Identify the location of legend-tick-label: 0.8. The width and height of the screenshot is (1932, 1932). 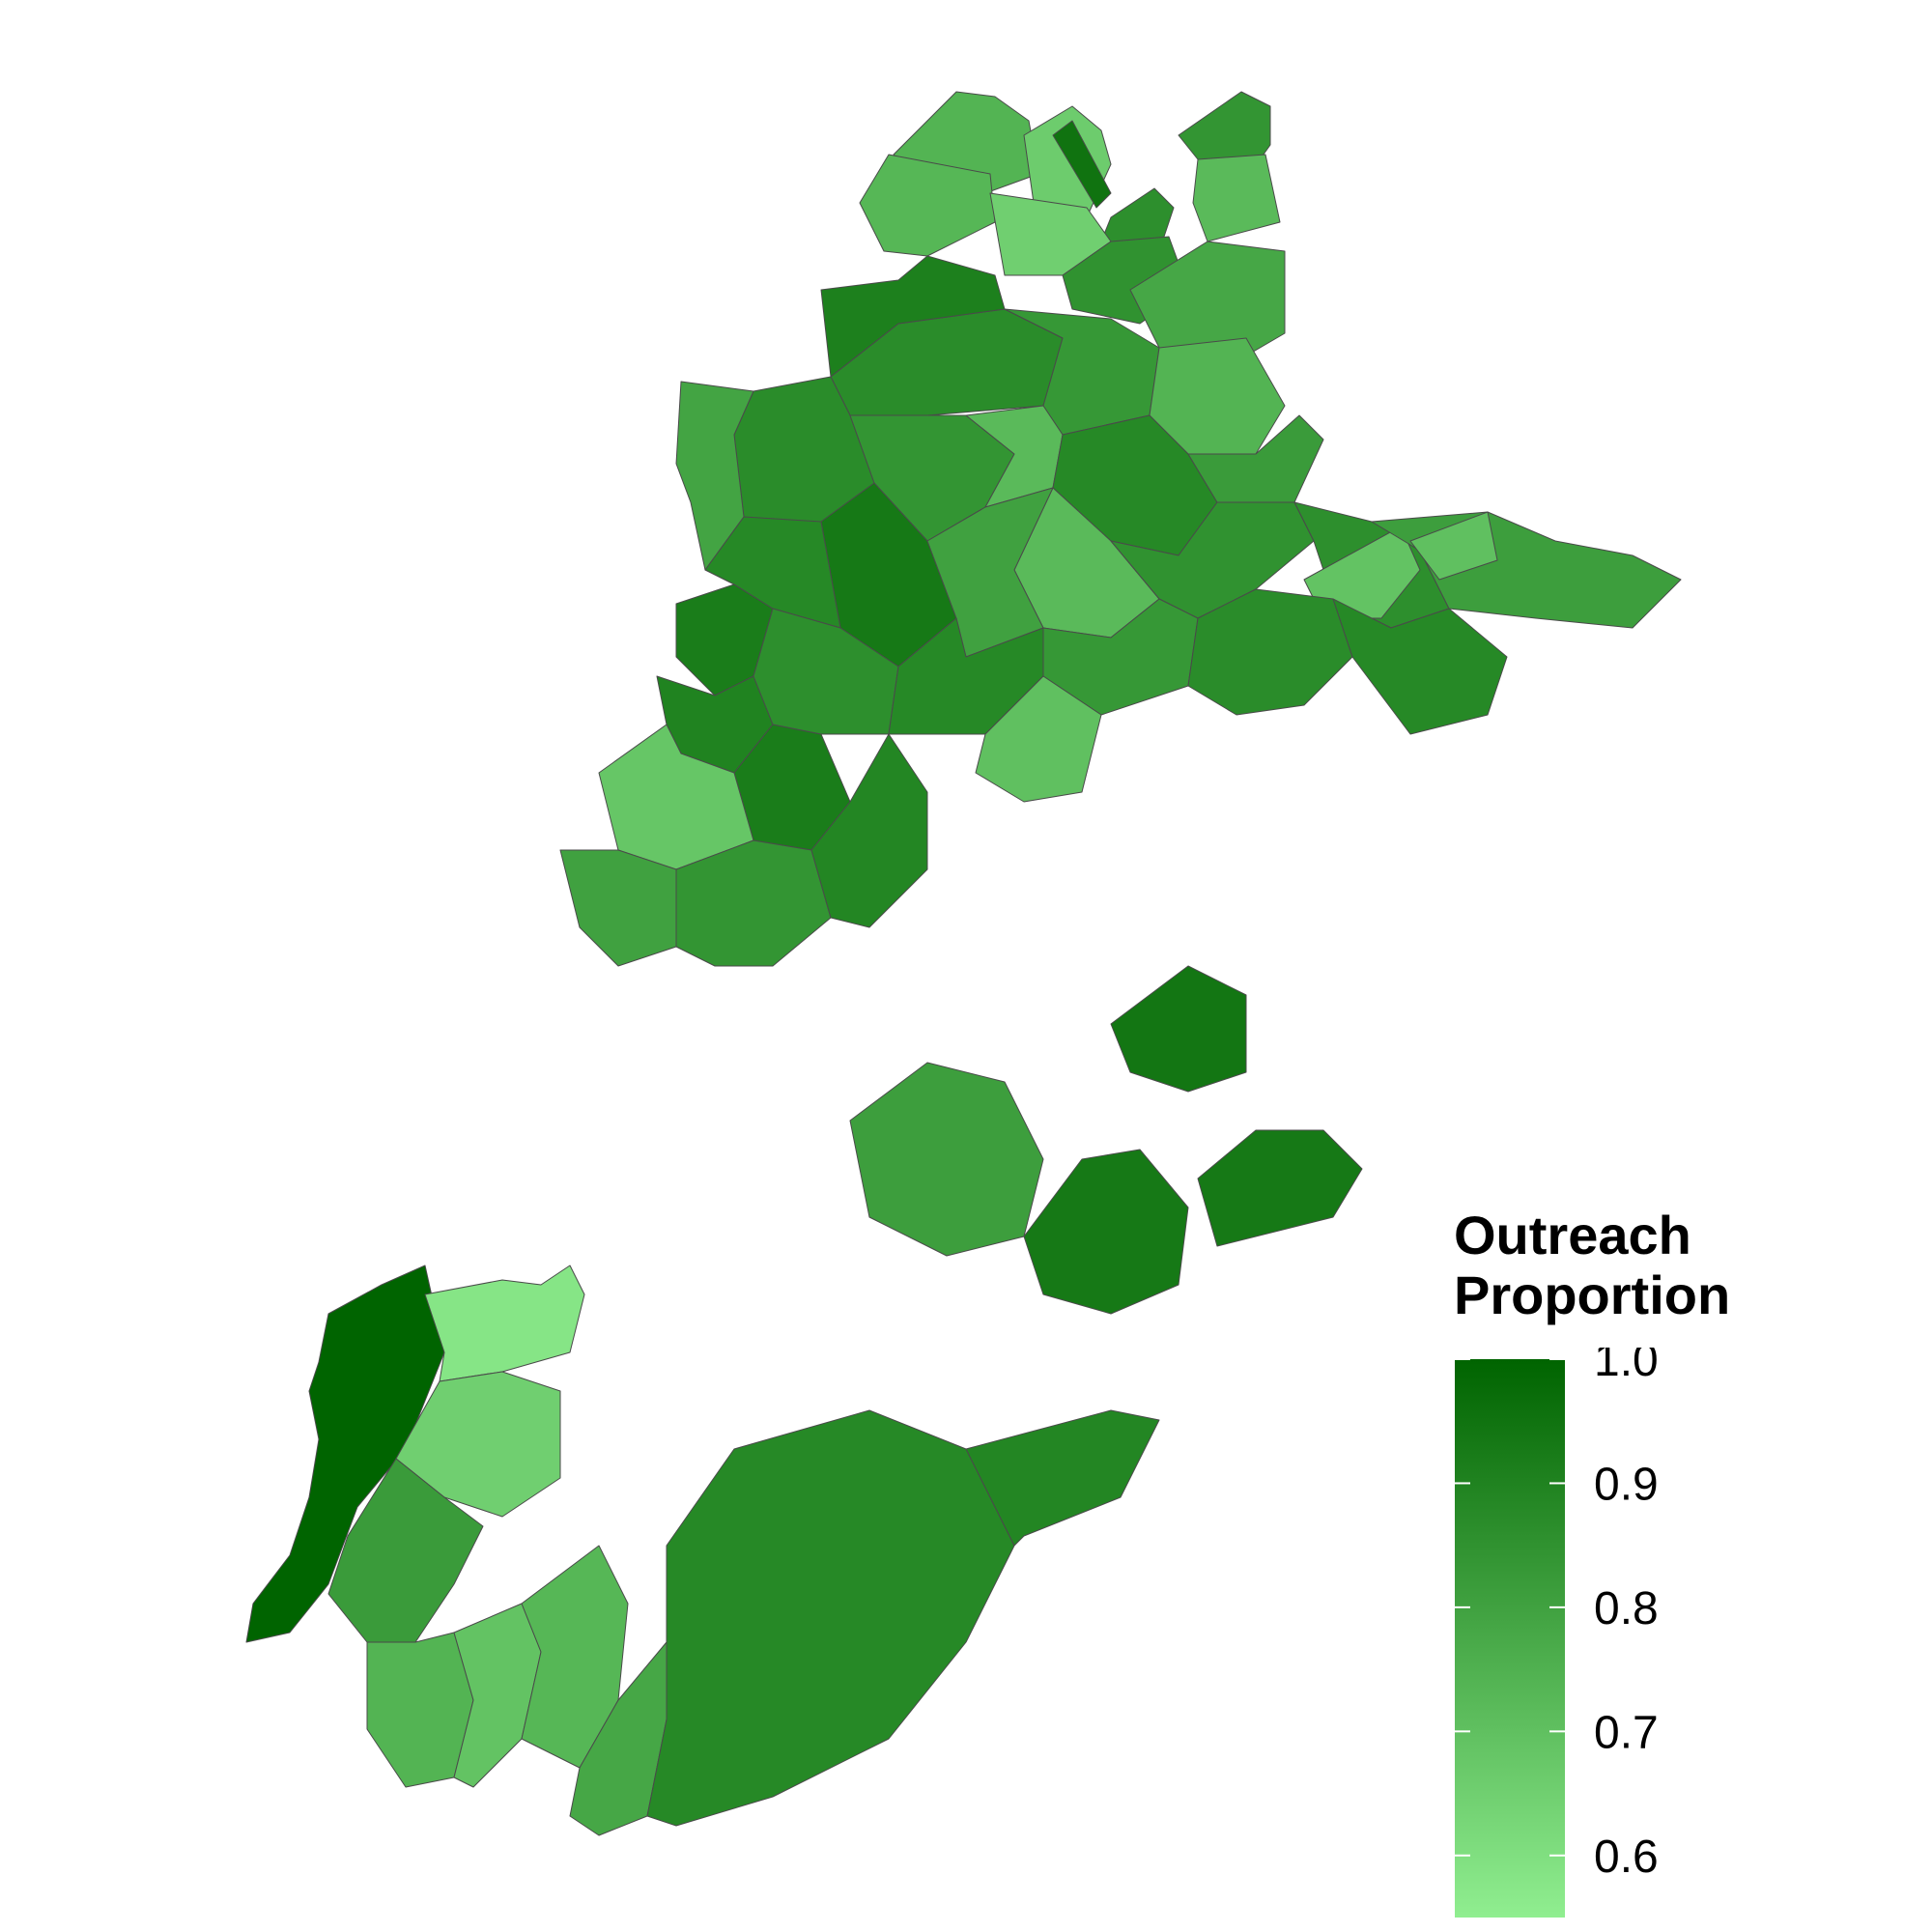
(1626, 1608).